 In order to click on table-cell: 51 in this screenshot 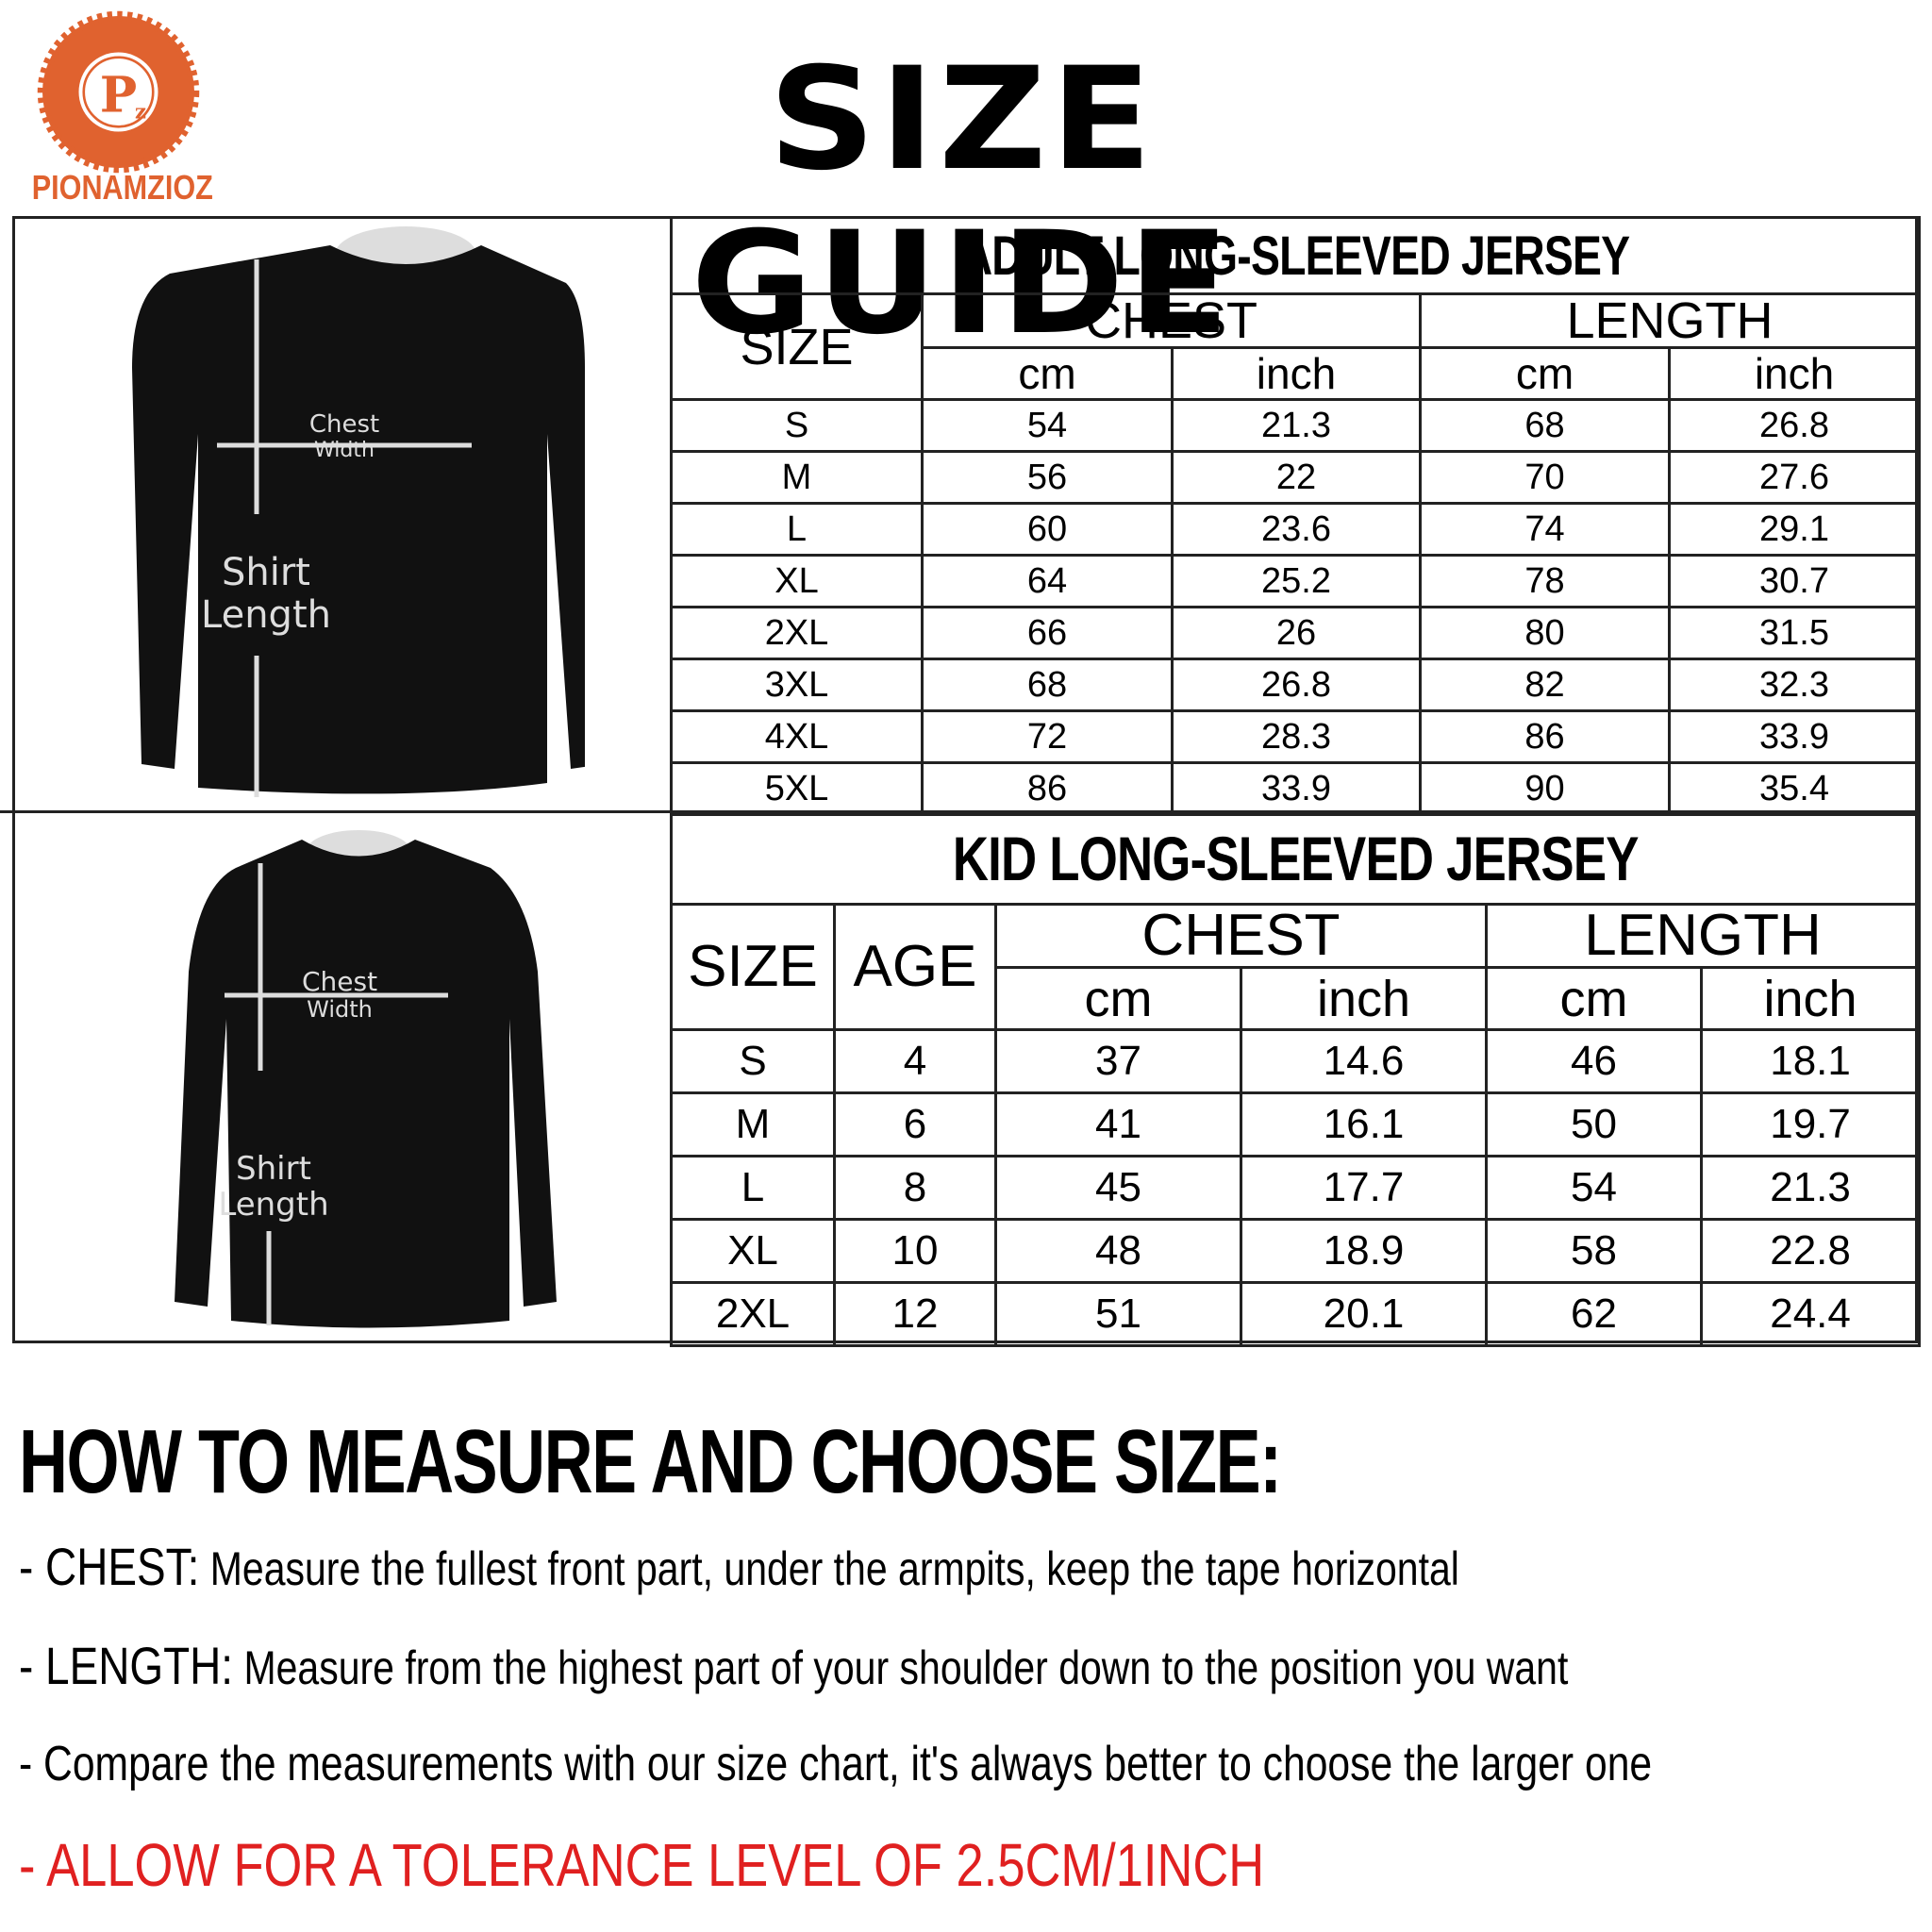, I will do `click(1118, 1314)`.